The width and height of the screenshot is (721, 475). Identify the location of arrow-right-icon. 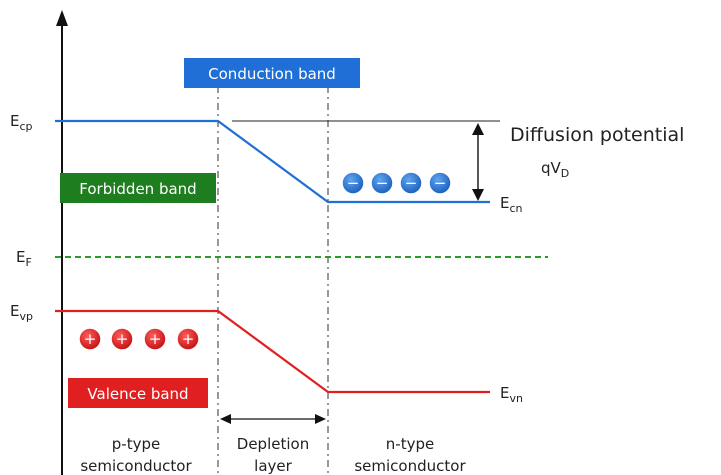
(320, 419).